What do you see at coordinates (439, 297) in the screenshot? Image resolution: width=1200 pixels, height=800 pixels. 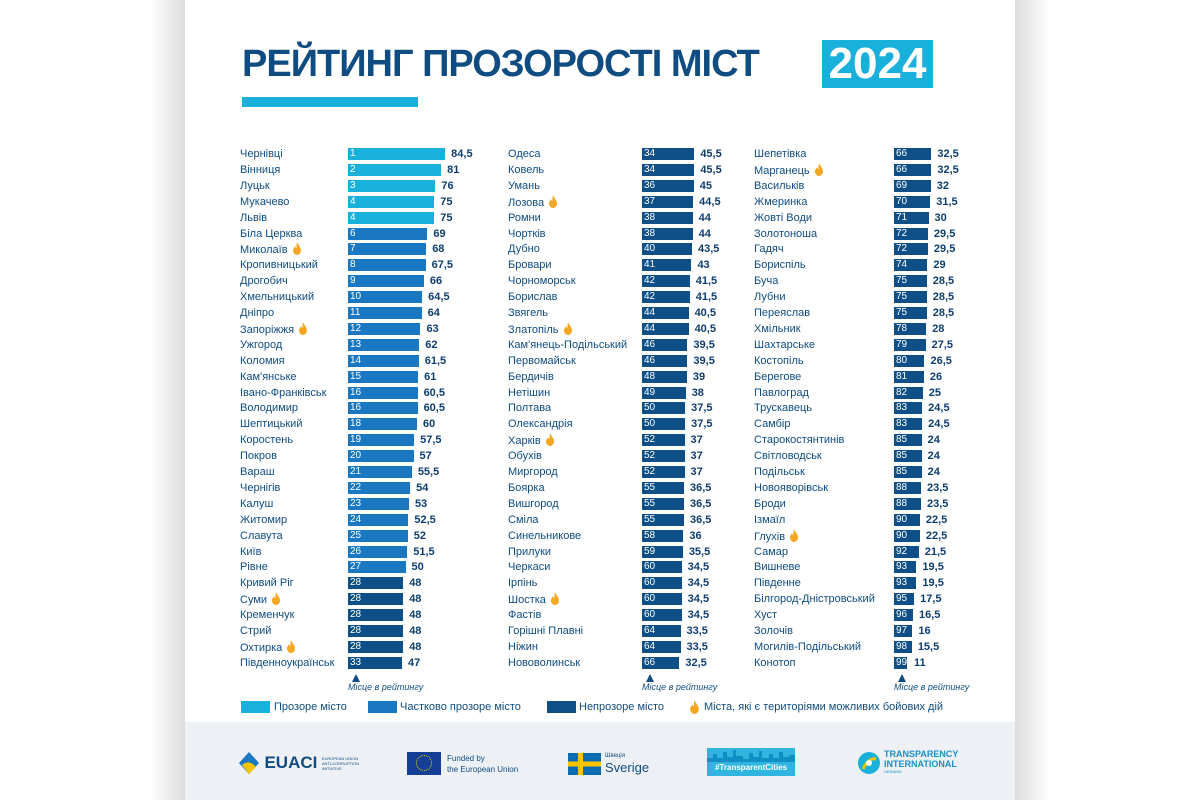 I see `score-label: 64,5` at bounding box center [439, 297].